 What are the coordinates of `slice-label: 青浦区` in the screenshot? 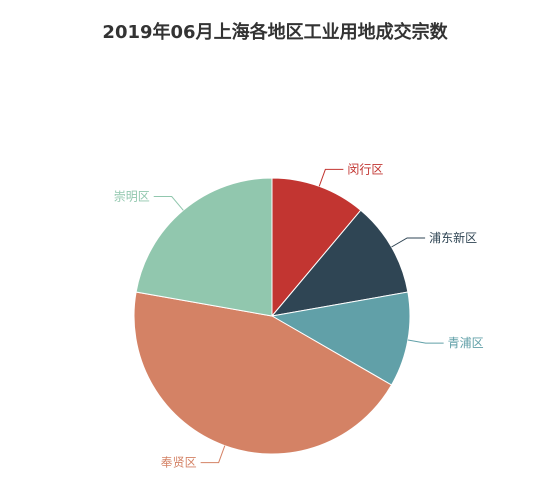 It's located at (466, 343).